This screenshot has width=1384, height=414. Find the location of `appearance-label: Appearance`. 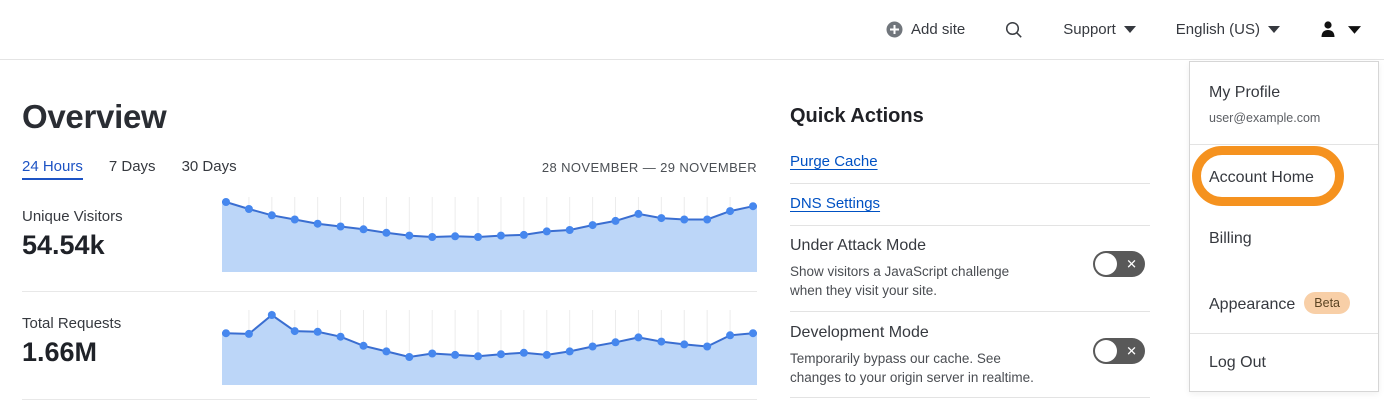

appearance-label: Appearance is located at coordinates (1252, 304).